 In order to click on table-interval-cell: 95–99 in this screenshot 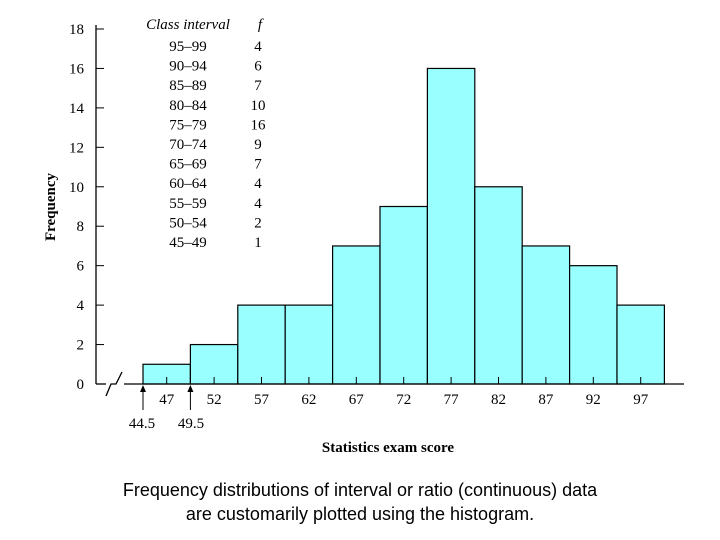, I will do `click(188, 47)`.